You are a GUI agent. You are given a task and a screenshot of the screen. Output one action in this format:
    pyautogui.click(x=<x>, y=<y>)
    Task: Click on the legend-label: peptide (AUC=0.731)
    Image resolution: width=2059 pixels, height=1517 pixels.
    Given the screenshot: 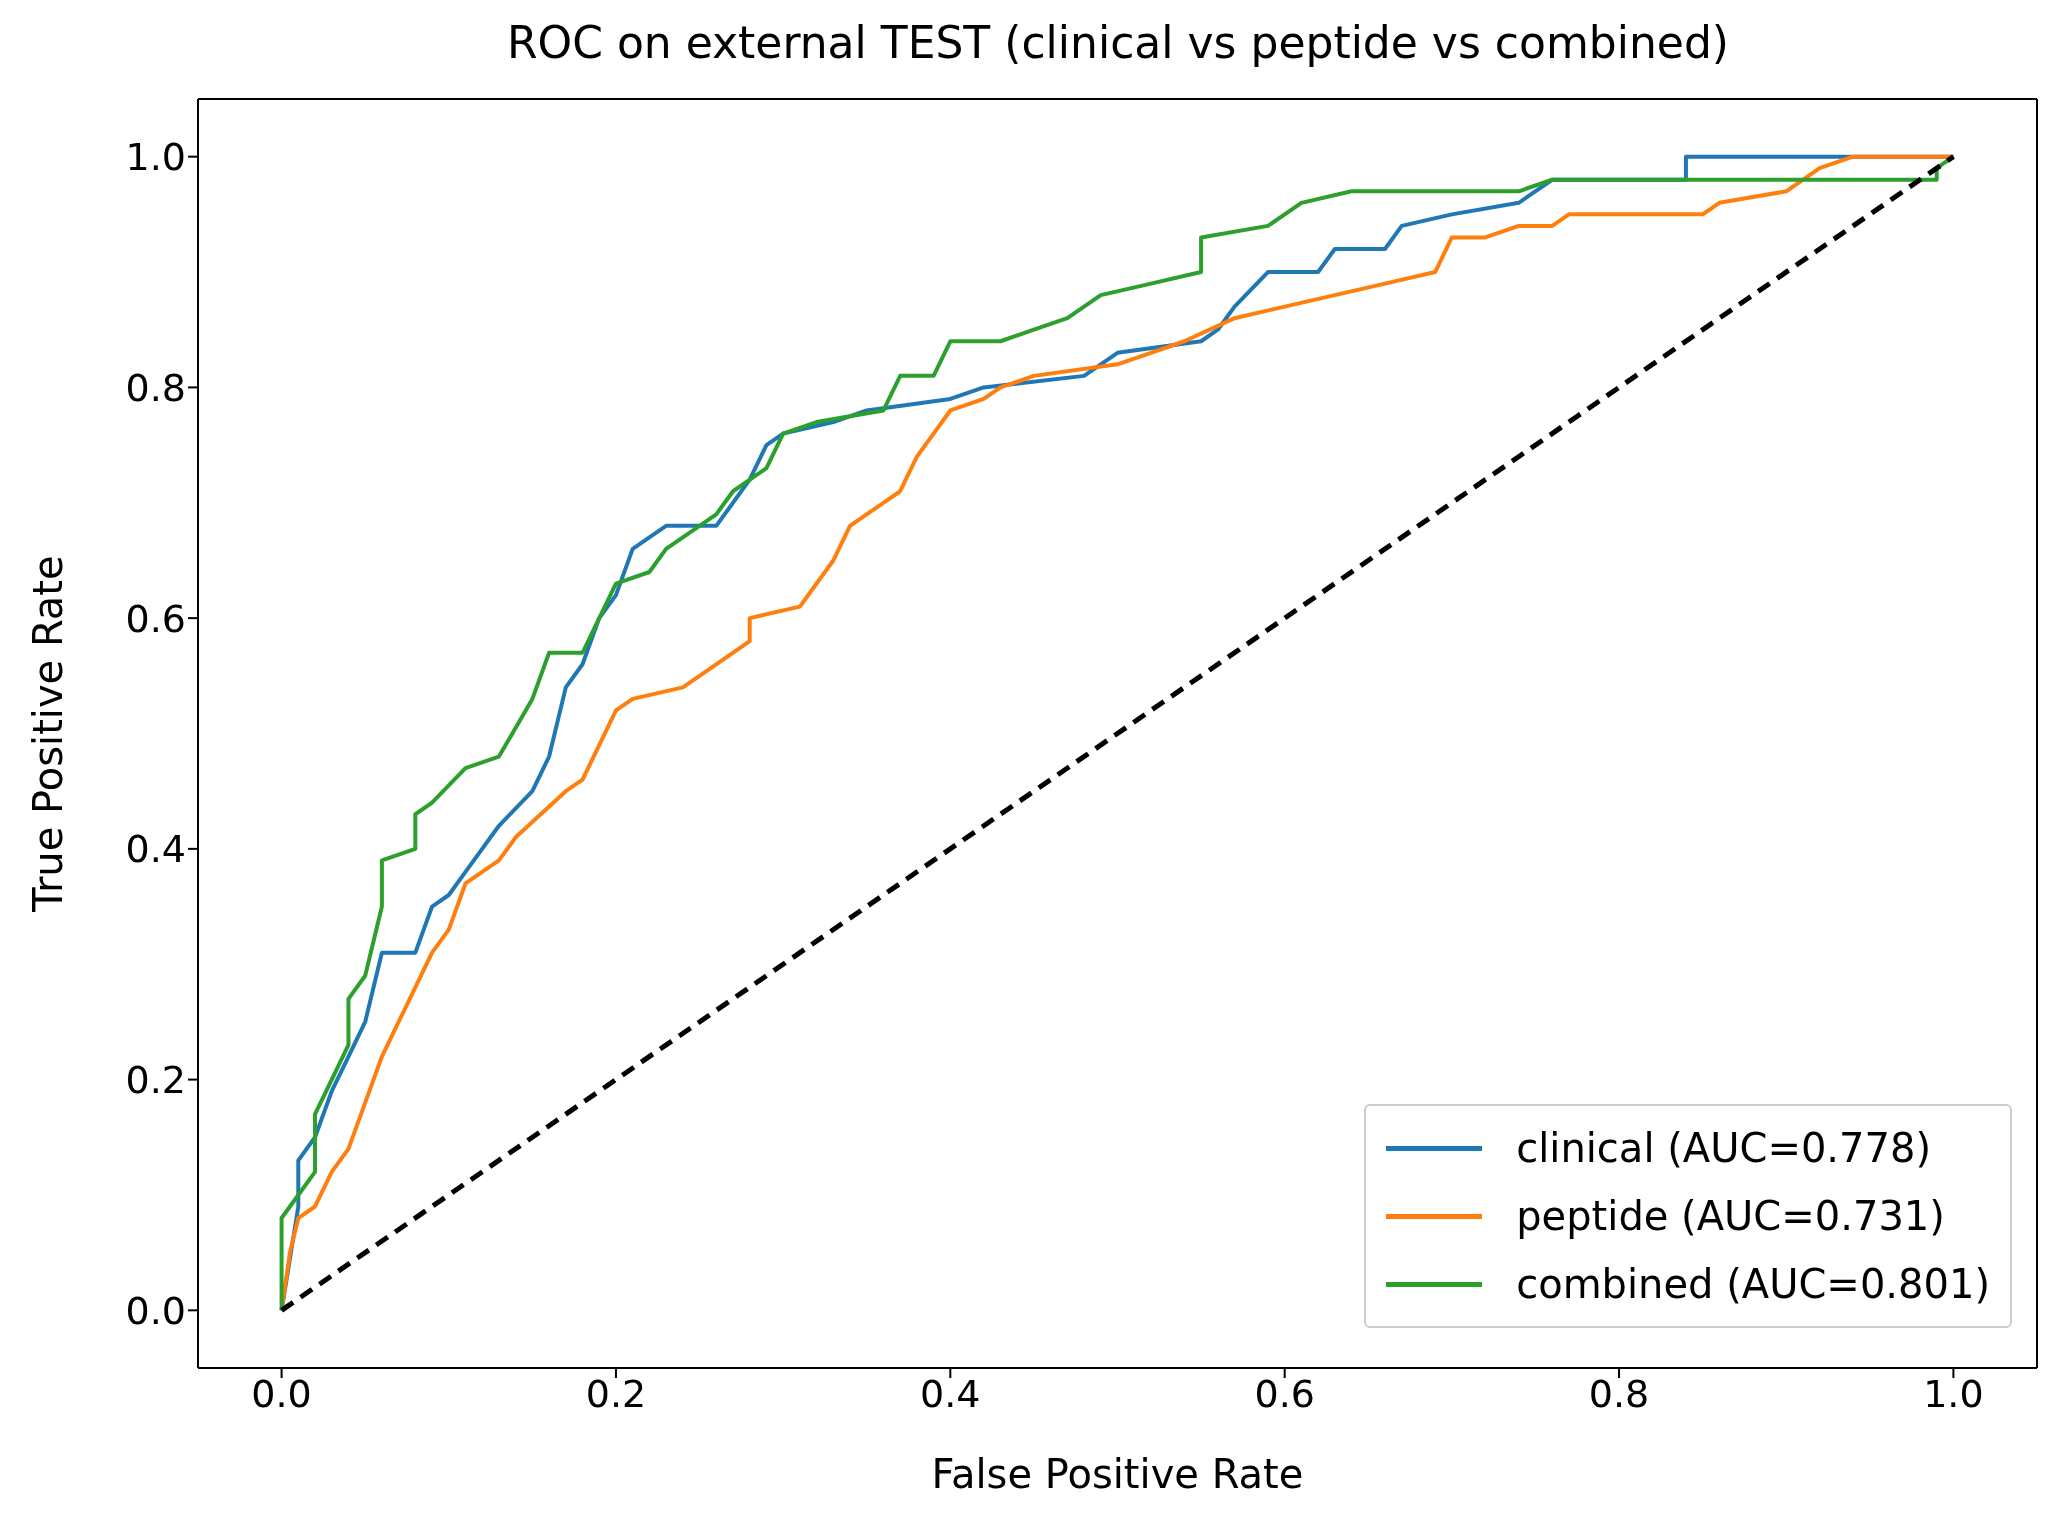 What is the action you would take?
    pyautogui.click(x=1730, y=1216)
    